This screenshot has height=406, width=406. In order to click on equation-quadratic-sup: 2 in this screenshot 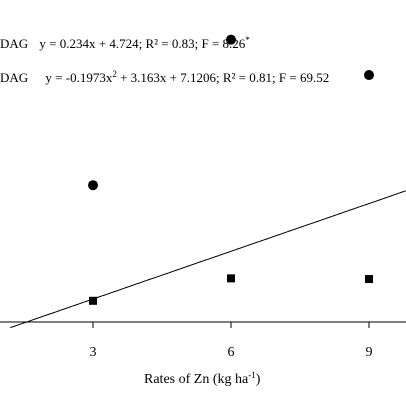, I will do `click(114, 74)`.